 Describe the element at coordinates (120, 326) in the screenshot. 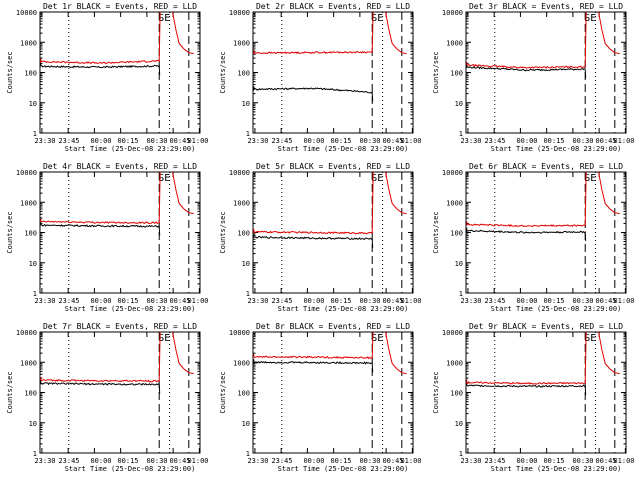

I see `chart-title: Det 7r BLACK = Events, RED = LLD` at that location.